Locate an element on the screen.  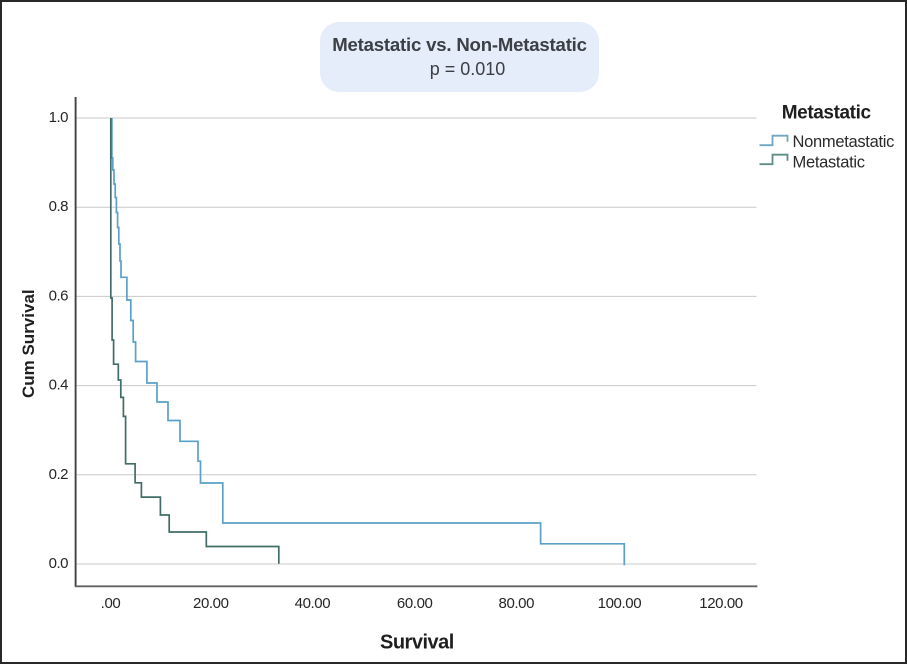
svg-text: 0.2 is located at coordinates (59, 474).